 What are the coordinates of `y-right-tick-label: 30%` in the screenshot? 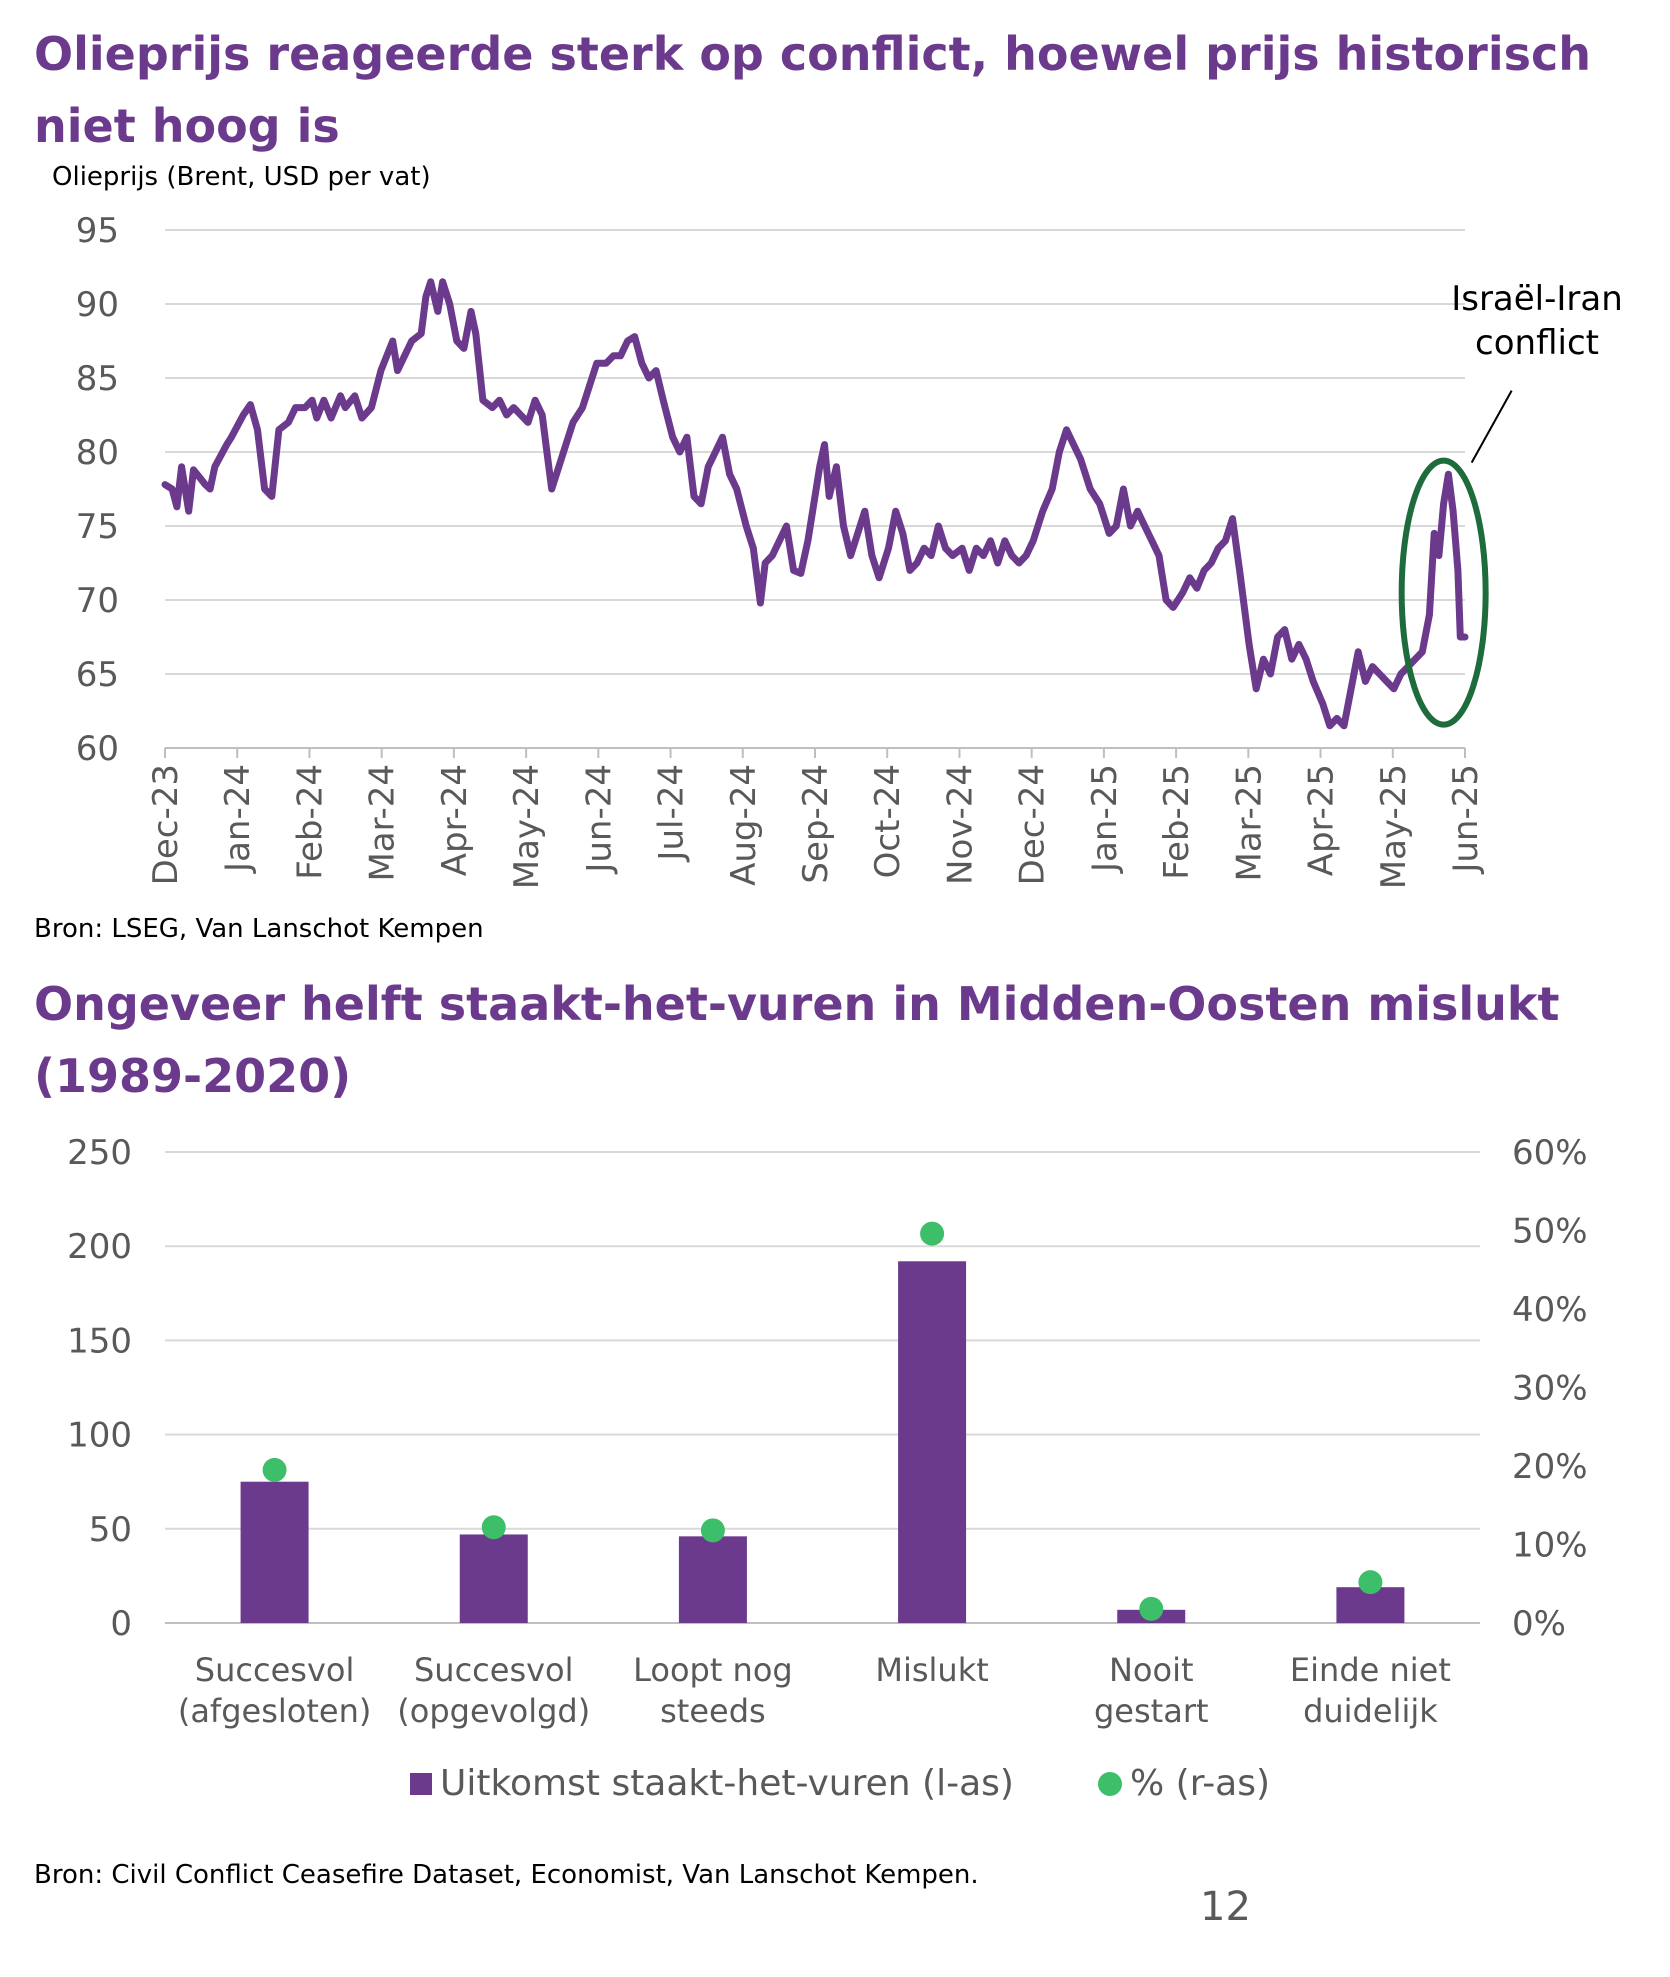 It's located at (1550, 1389).